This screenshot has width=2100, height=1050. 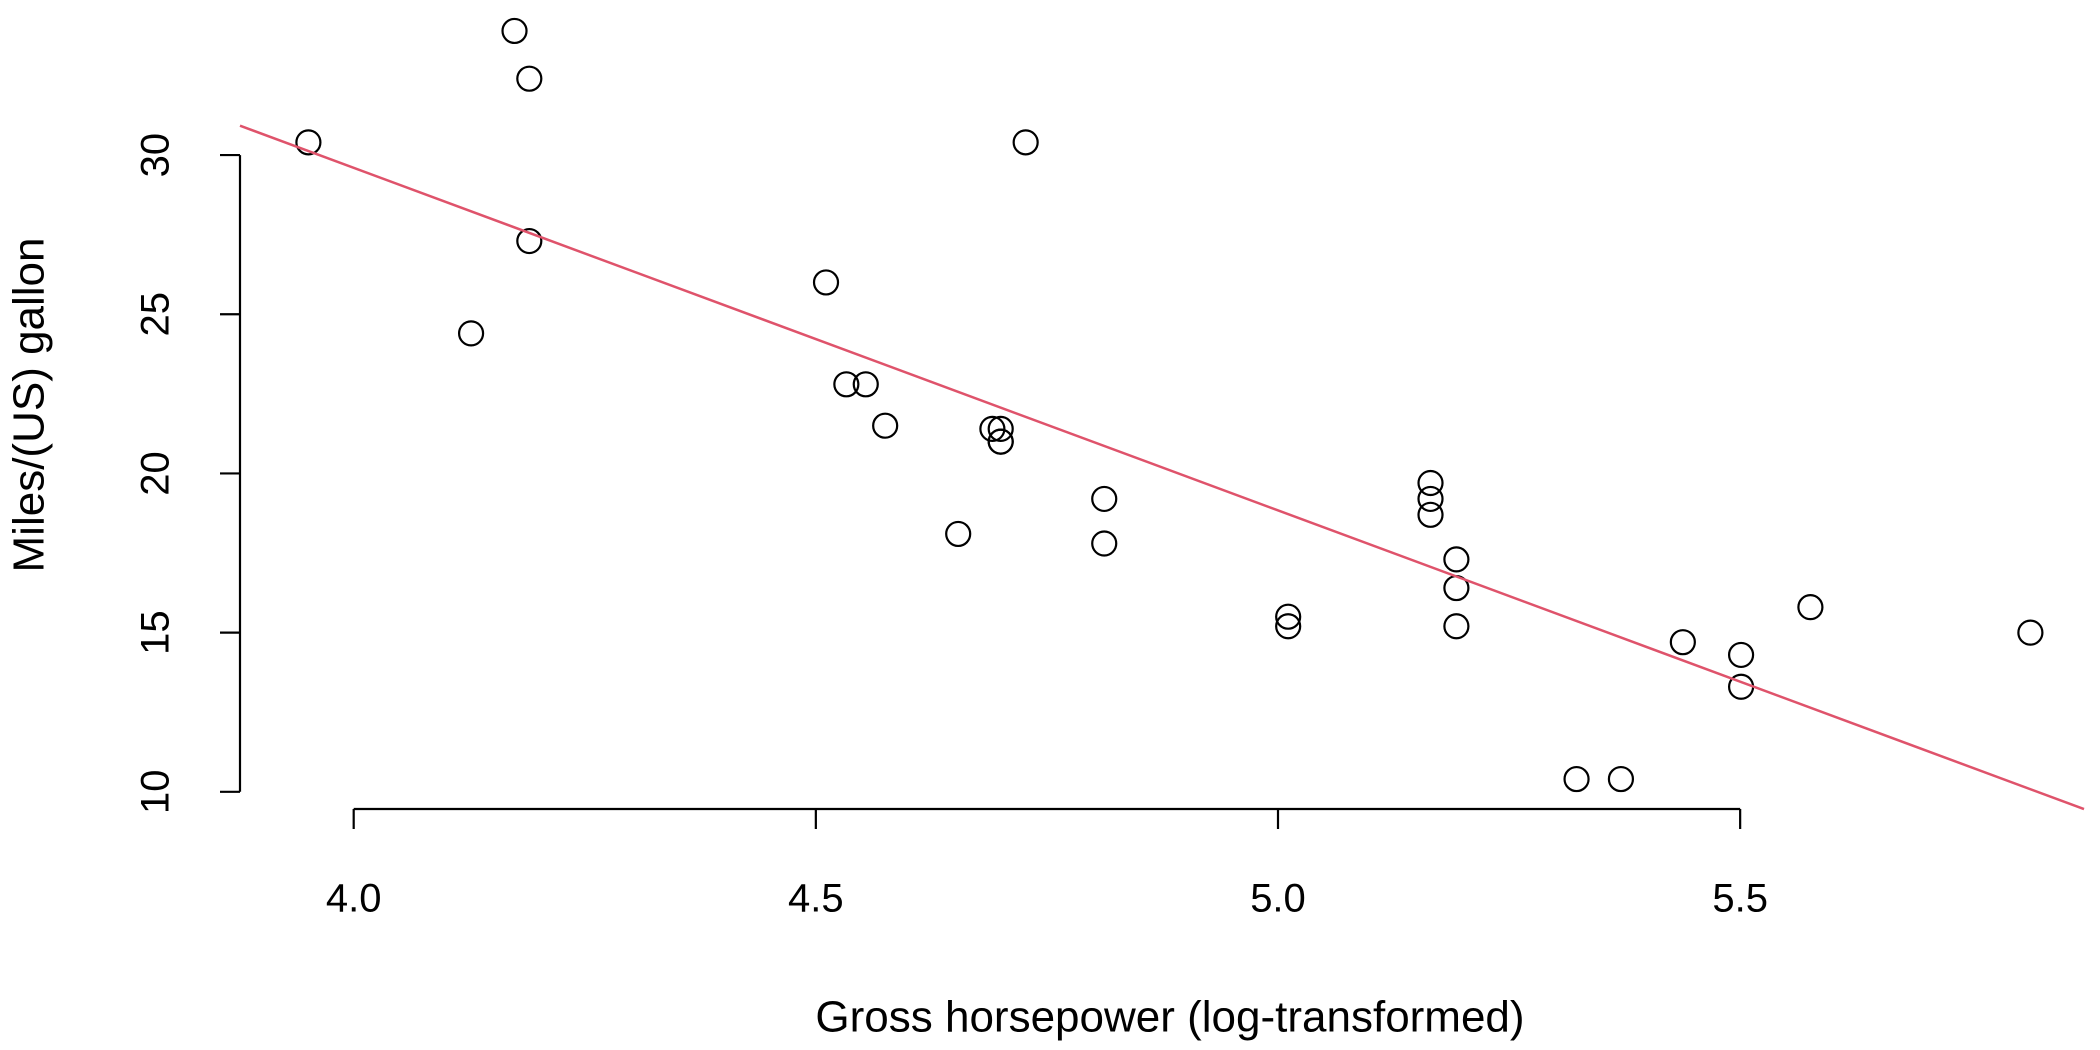 What do you see at coordinates (156, 632) in the screenshot?
I see `y-tick-label: 15` at bounding box center [156, 632].